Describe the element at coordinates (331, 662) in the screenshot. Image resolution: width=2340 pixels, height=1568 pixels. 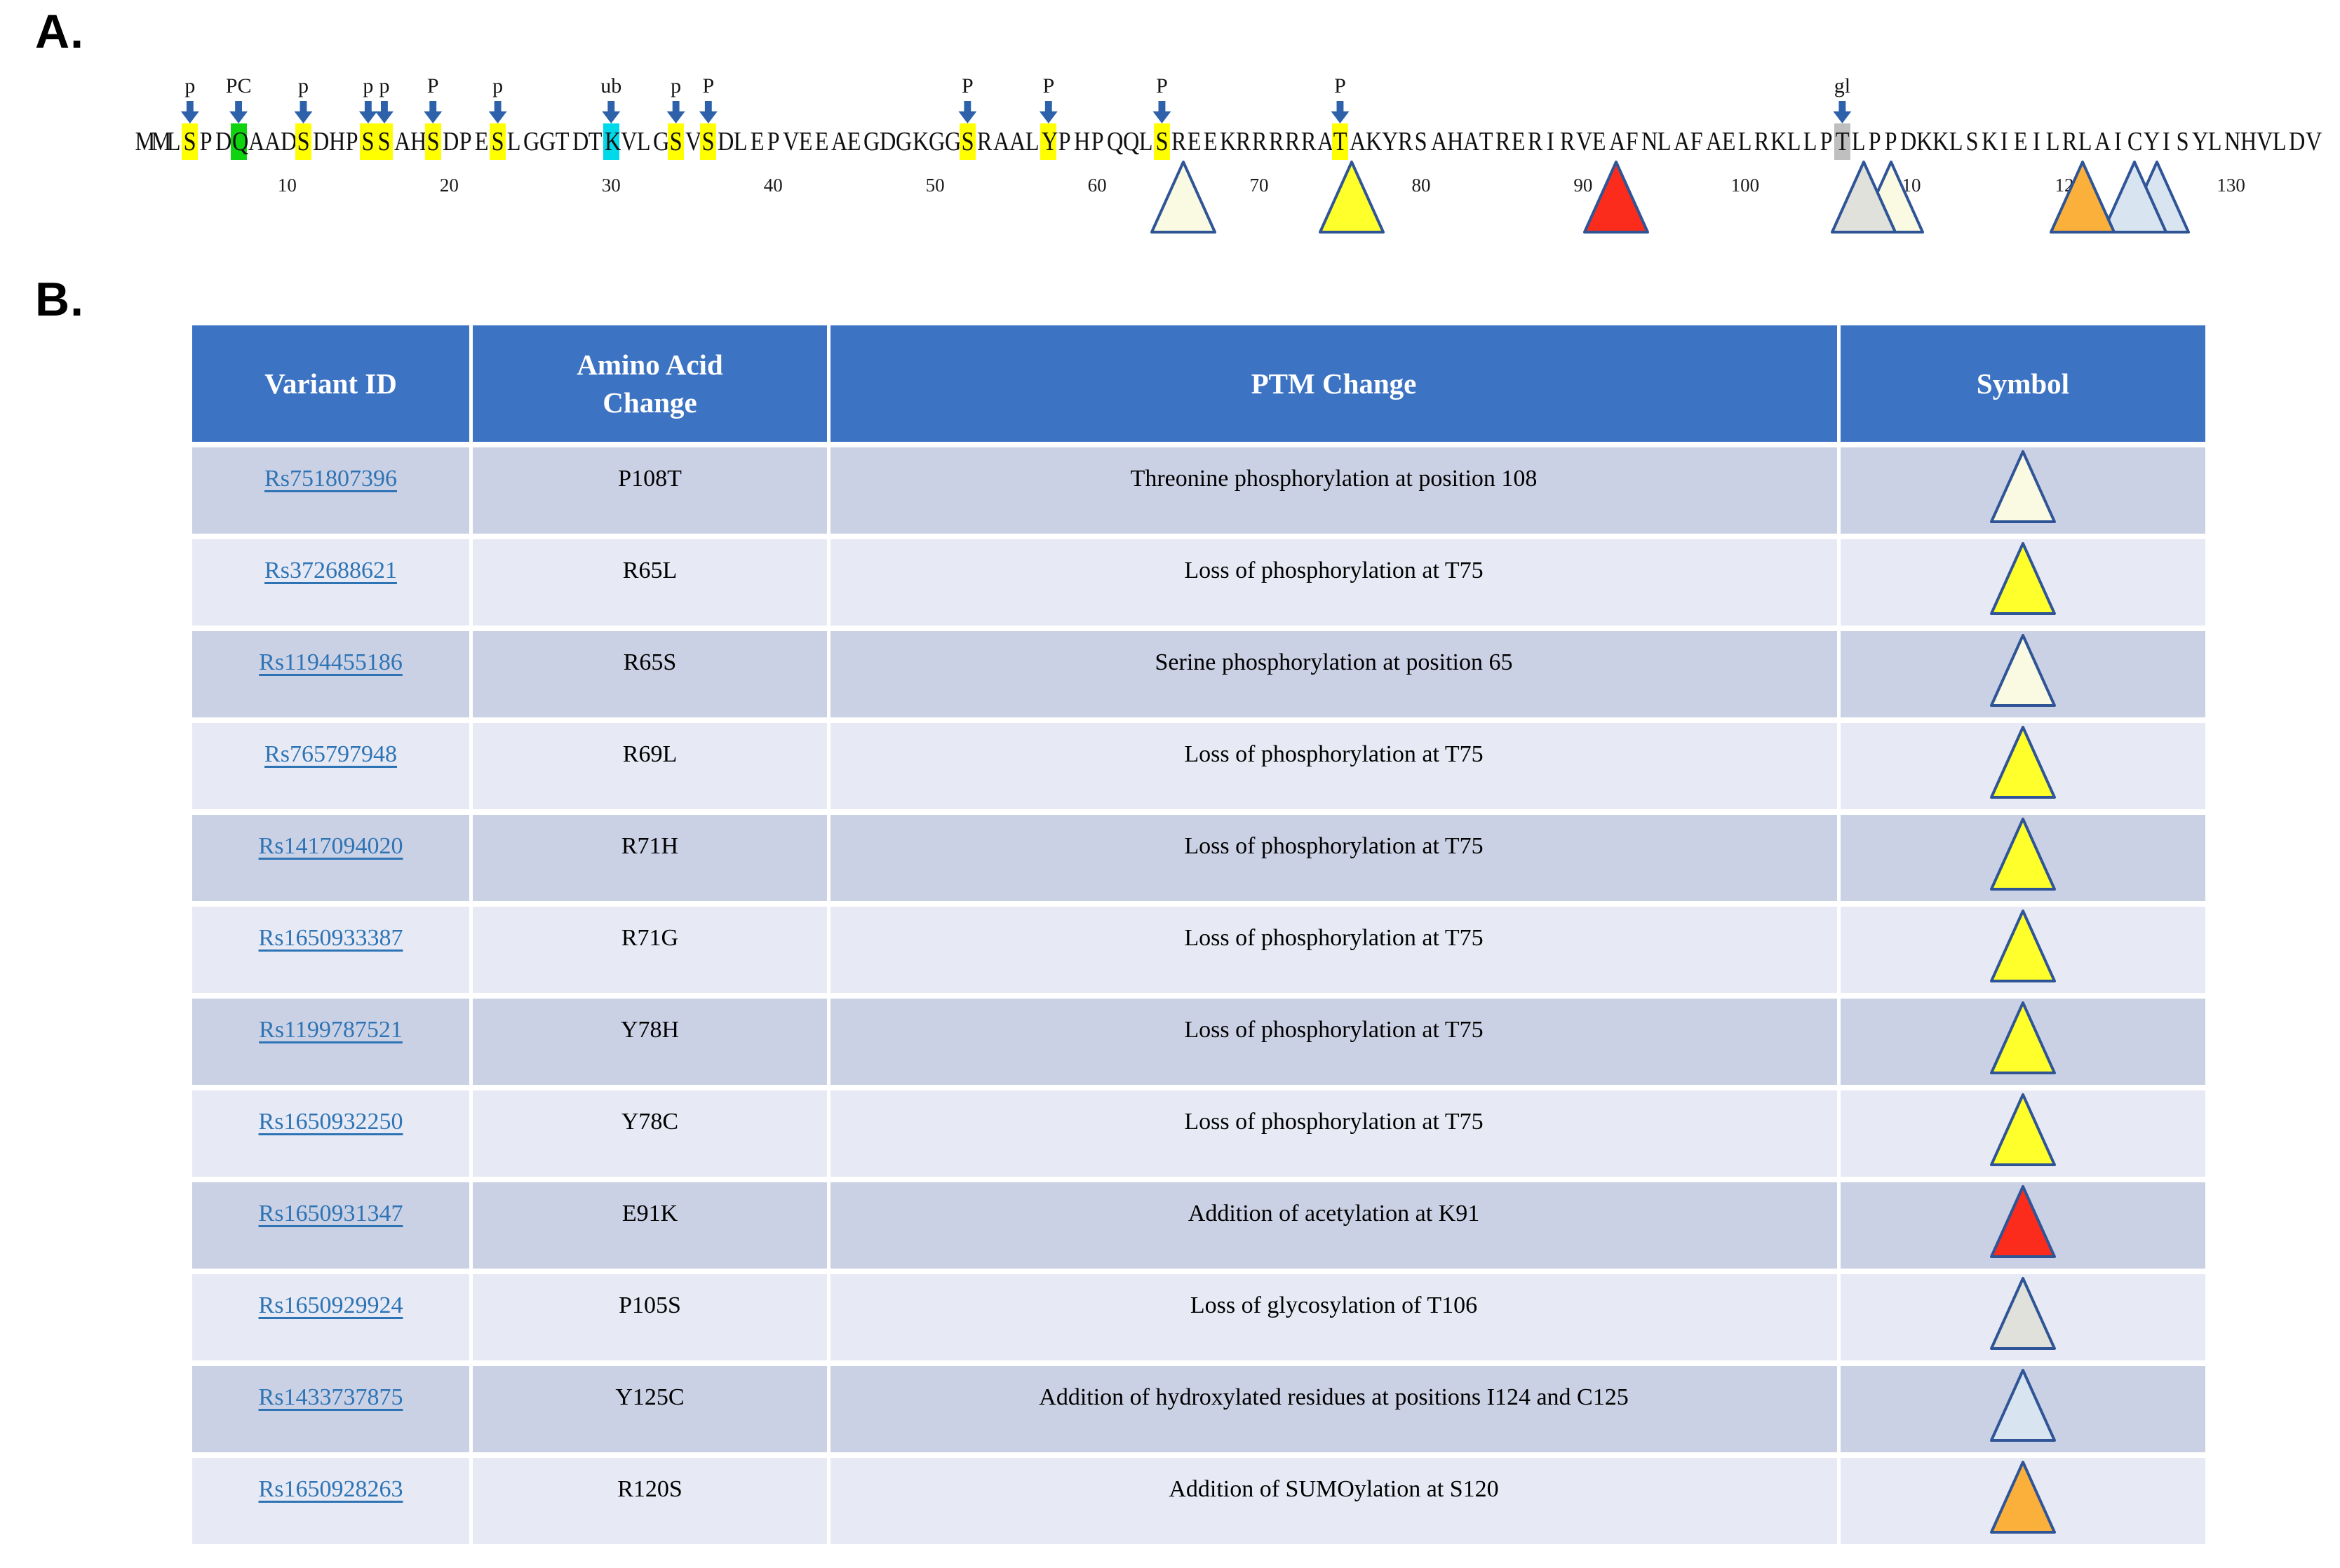
I see `variant-link: Rs1194455186` at that location.